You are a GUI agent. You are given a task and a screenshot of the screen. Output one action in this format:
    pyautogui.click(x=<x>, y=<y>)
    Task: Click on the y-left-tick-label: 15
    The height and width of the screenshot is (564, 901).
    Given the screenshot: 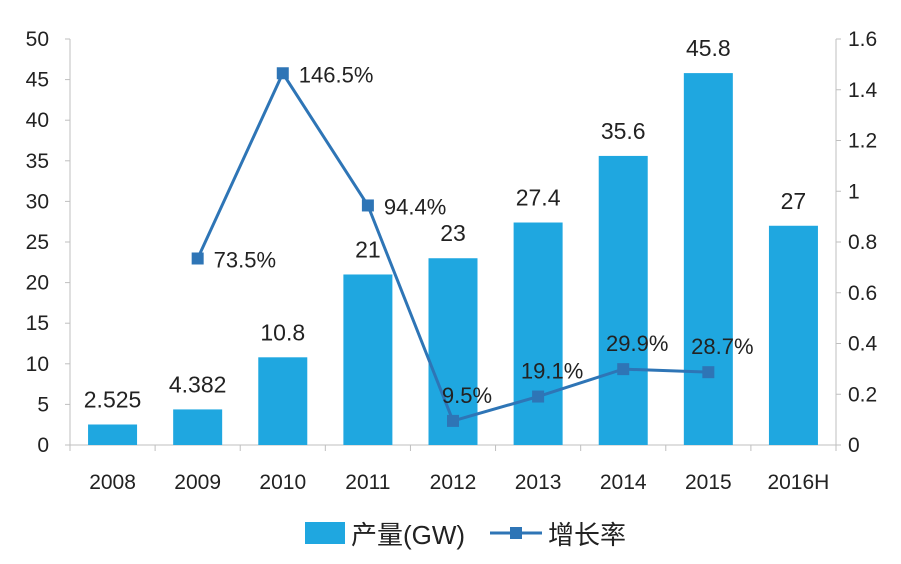 What is the action you would take?
    pyautogui.click(x=37, y=323)
    